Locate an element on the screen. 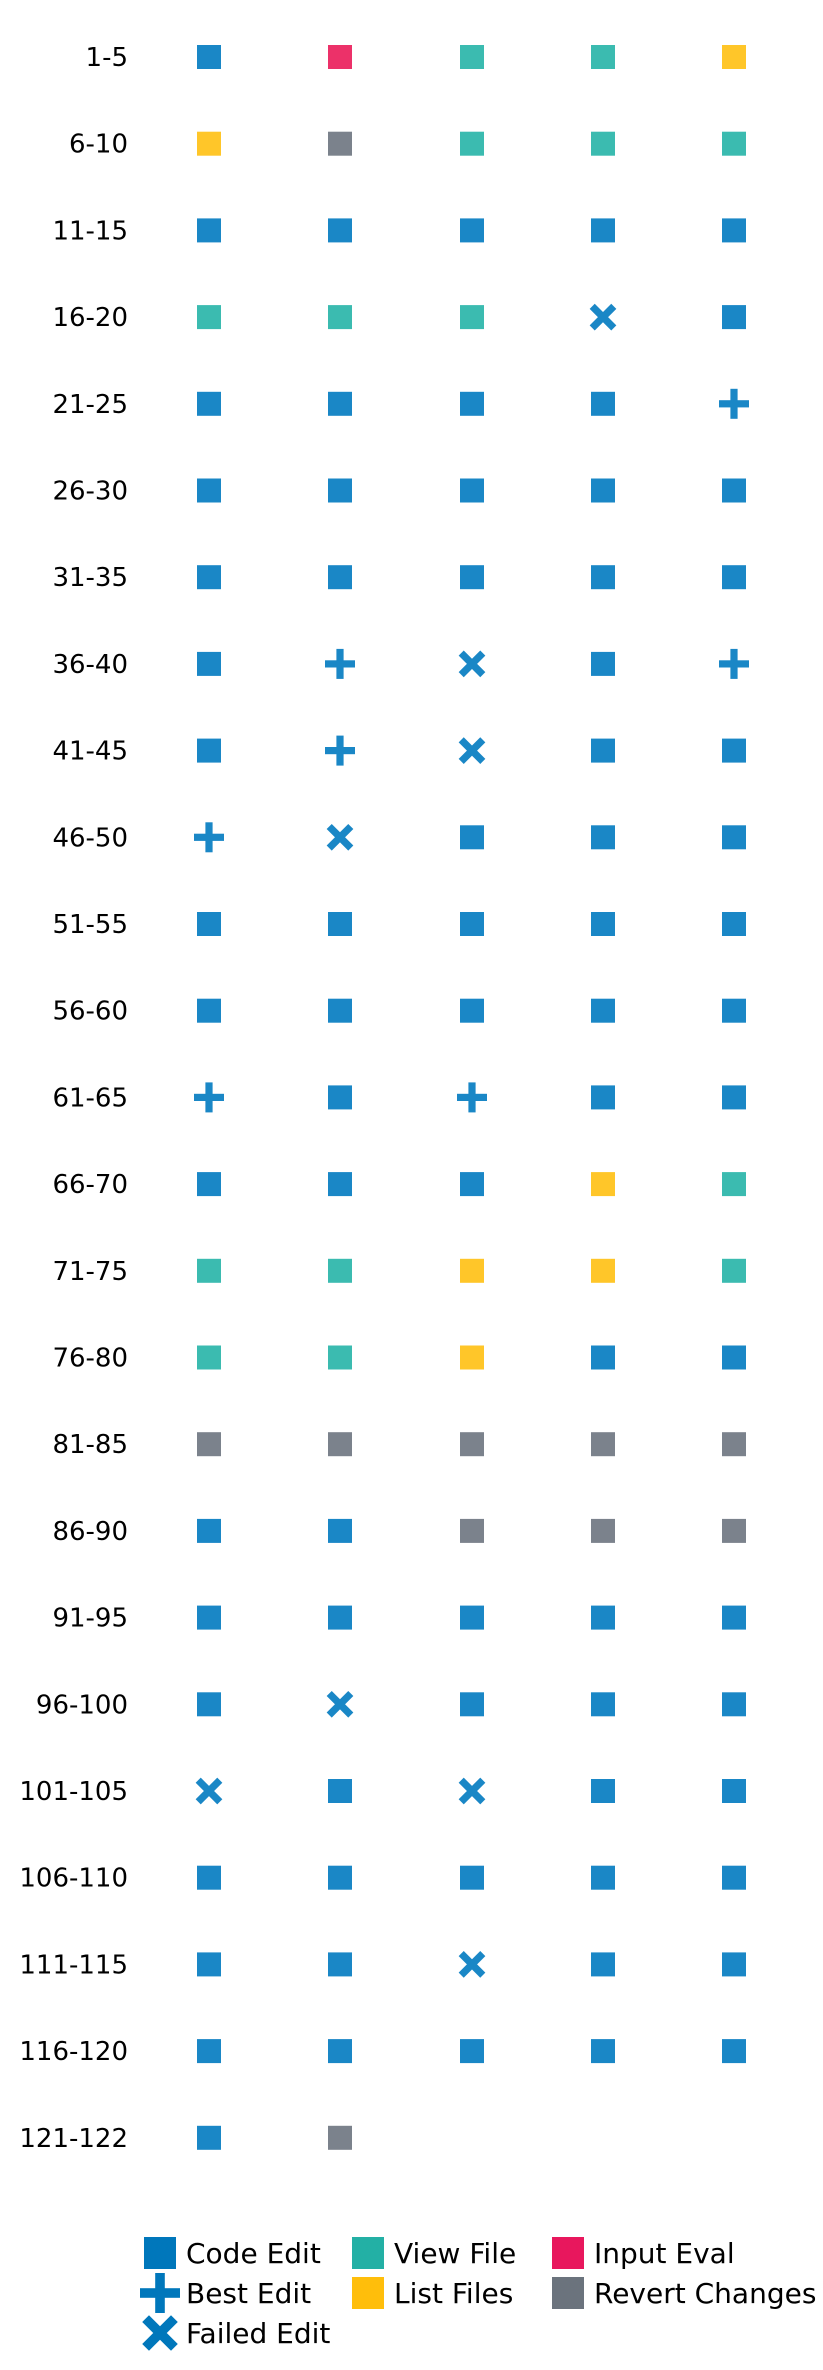 The width and height of the screenshot is (823, 2370). legend-label: View File is located at coordinates (455, 2253).